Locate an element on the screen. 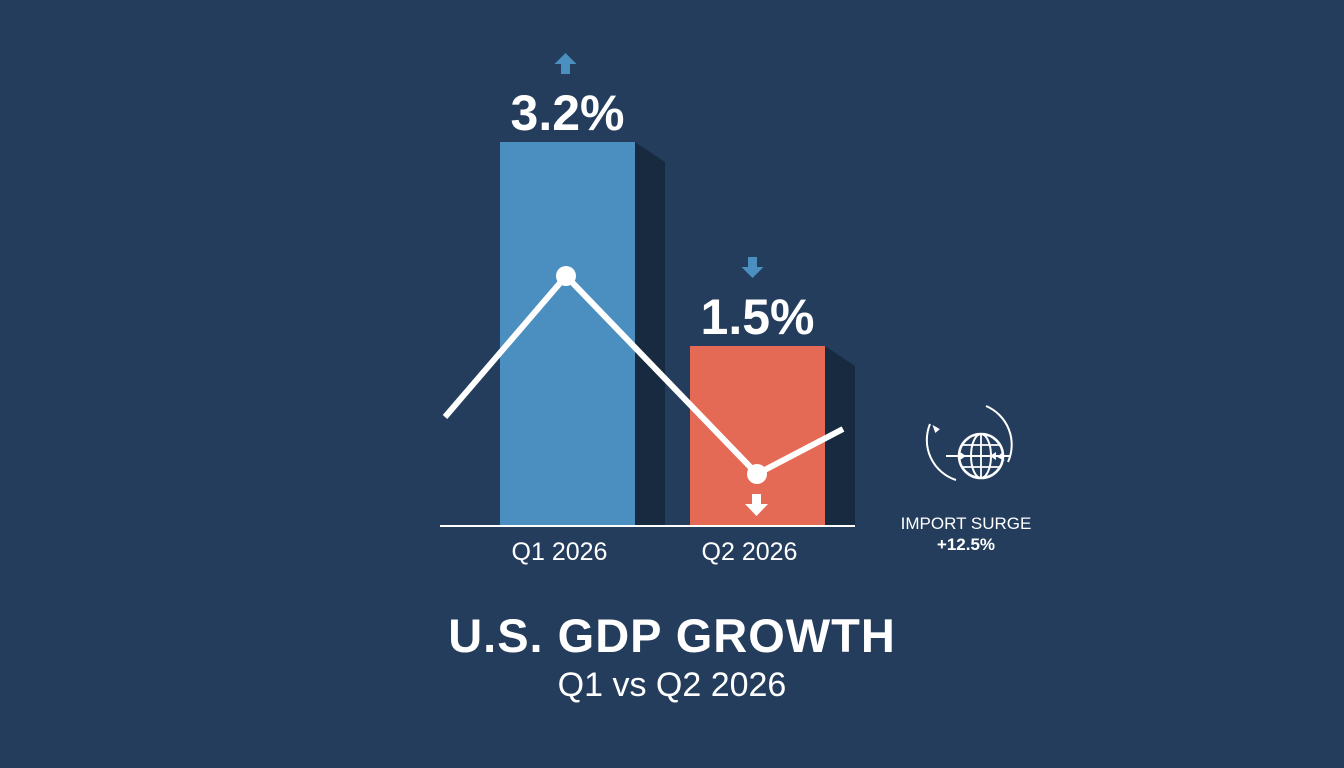 The width and height of the screenshot is (1344, 768). value-label-1: 3.2% is located at coordinates (568, 113).